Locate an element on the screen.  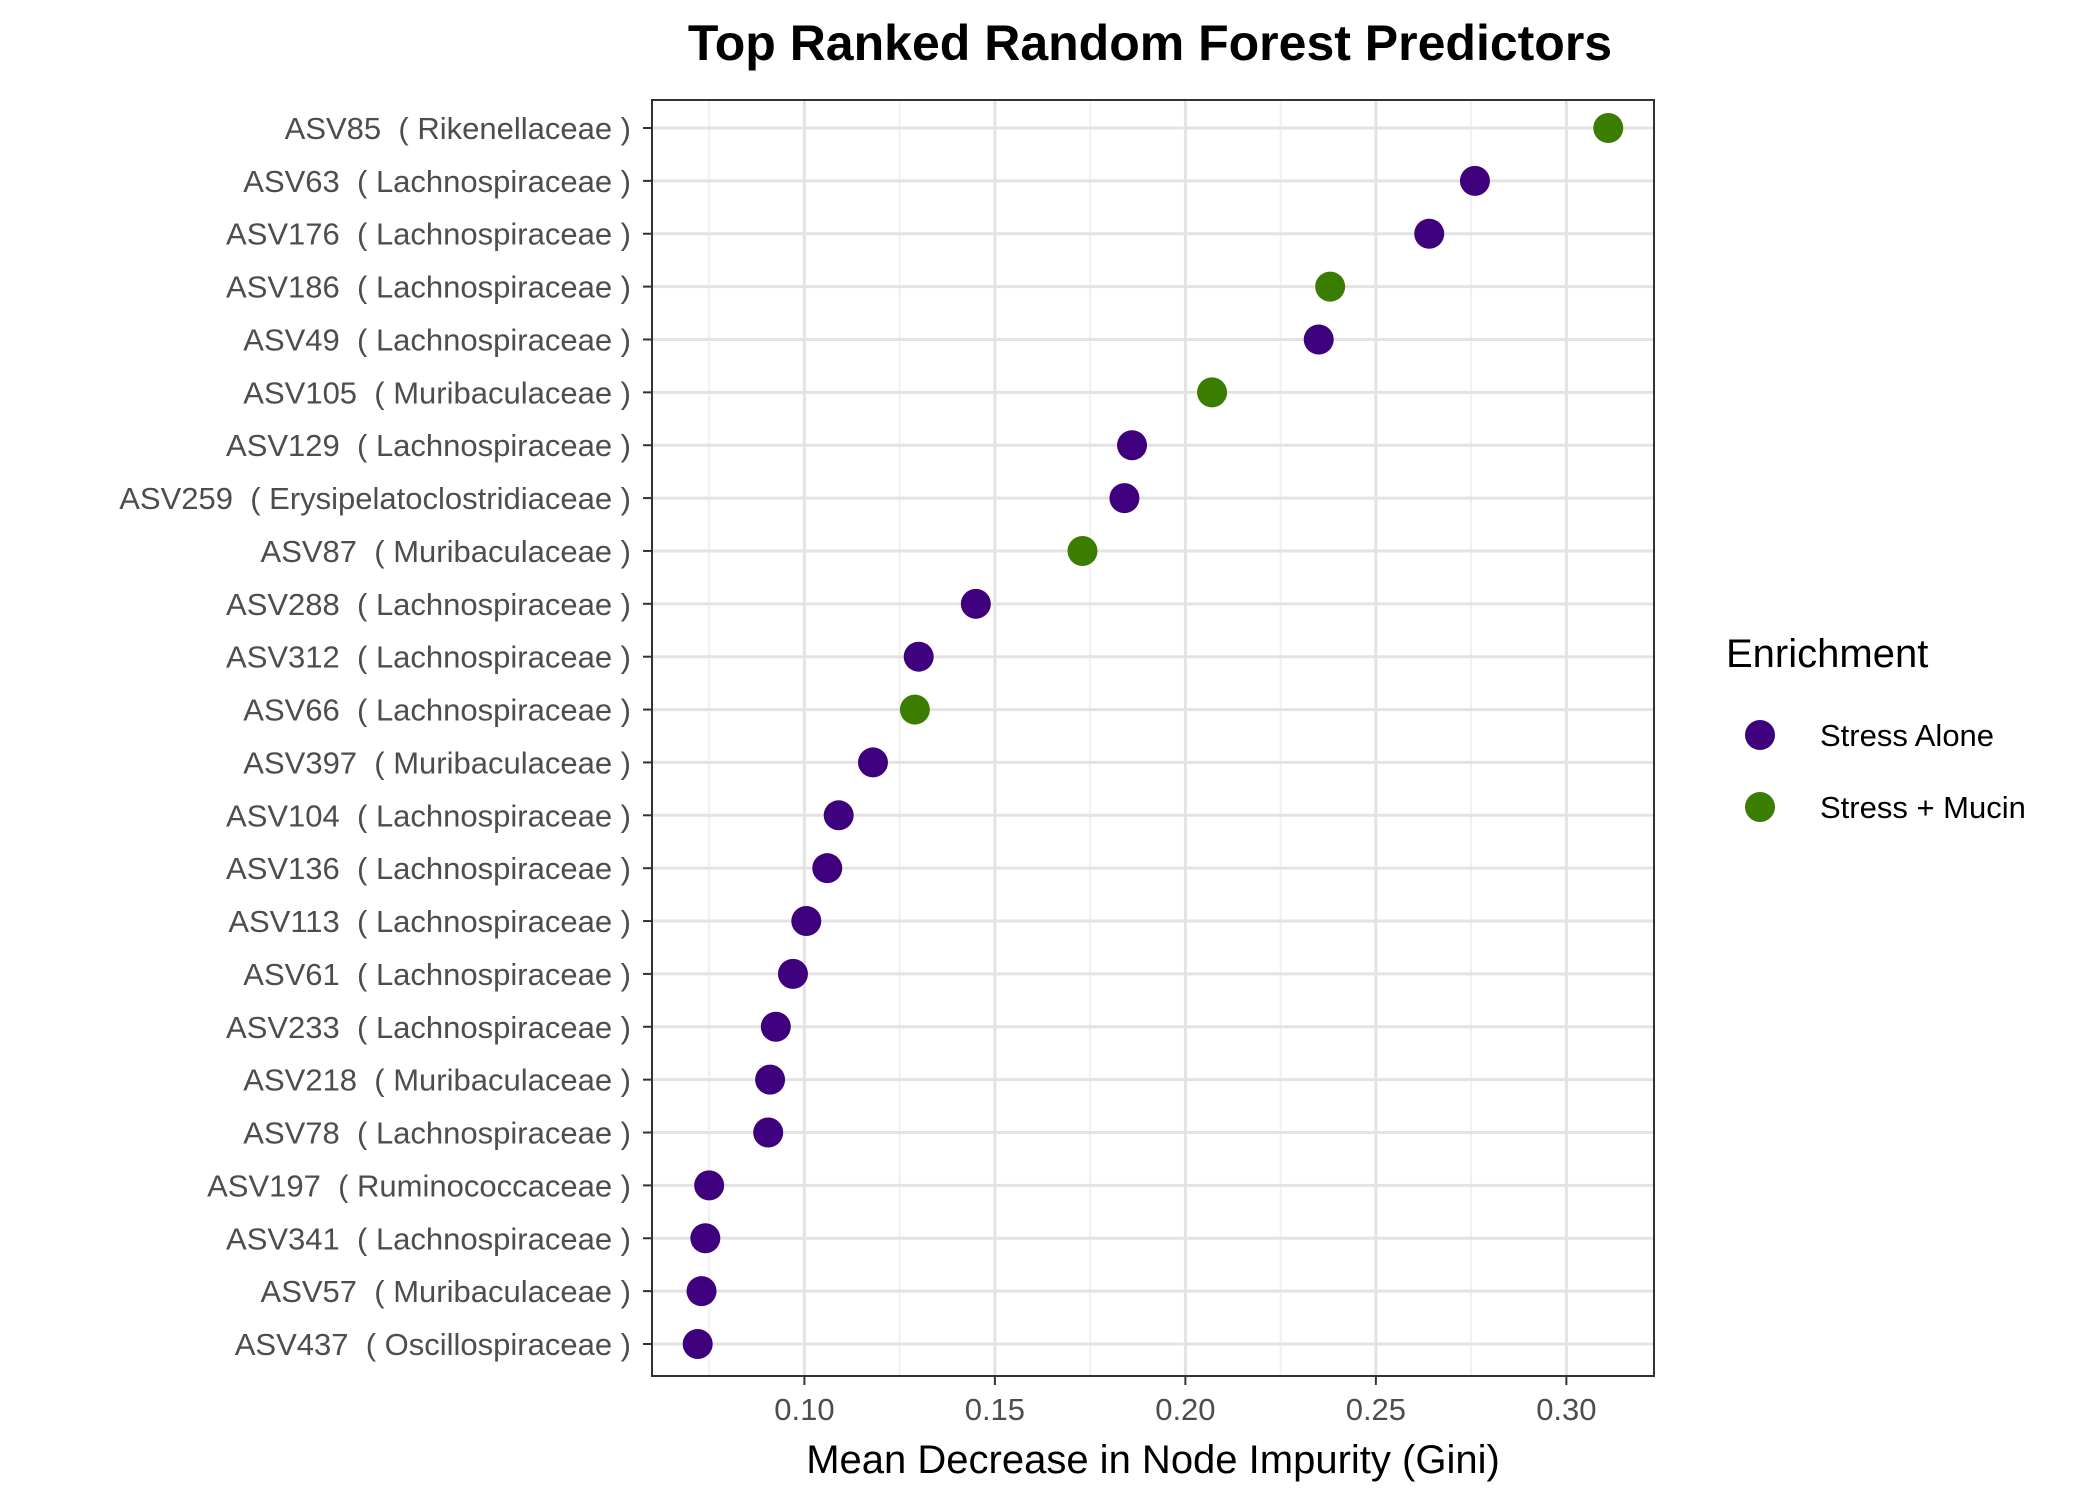
y-tick-label: ASV197 ( Ruminococcaceae ) is located at coordinates (419, 1185).